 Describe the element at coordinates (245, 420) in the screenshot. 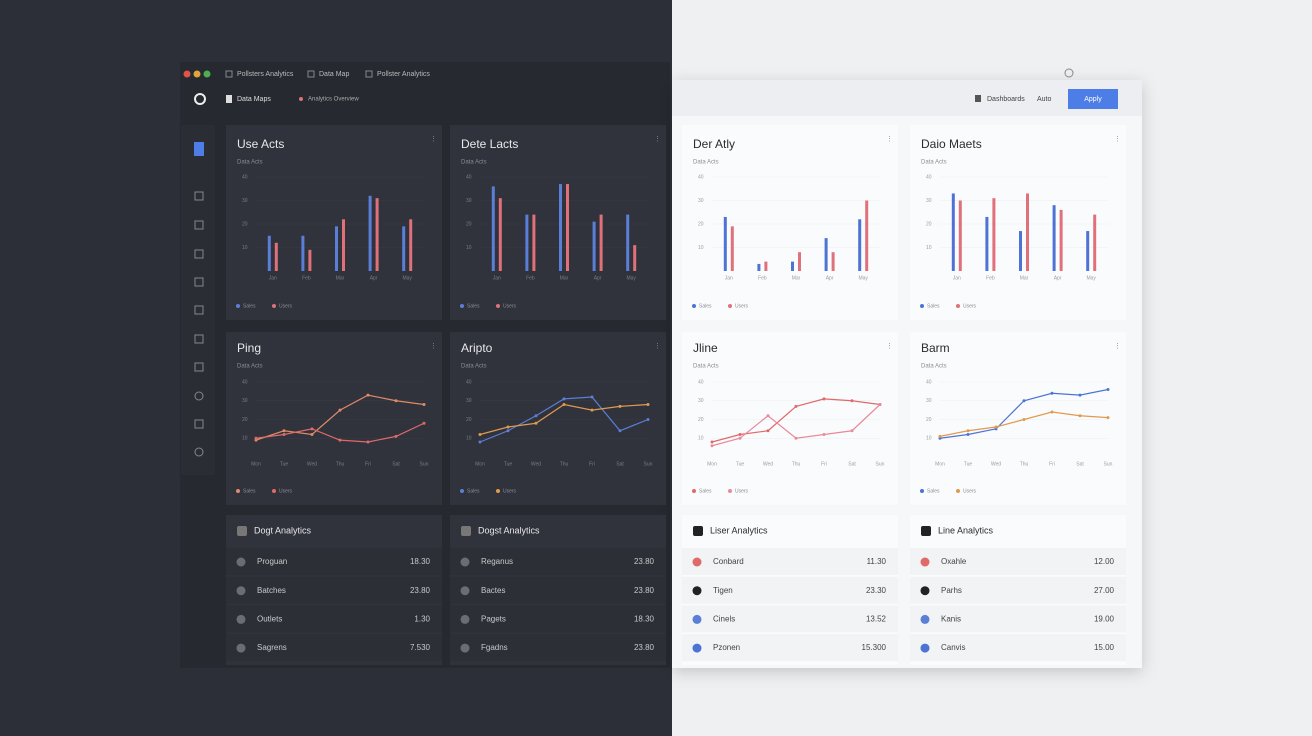

I see `y-tick-label: 20` at that location.